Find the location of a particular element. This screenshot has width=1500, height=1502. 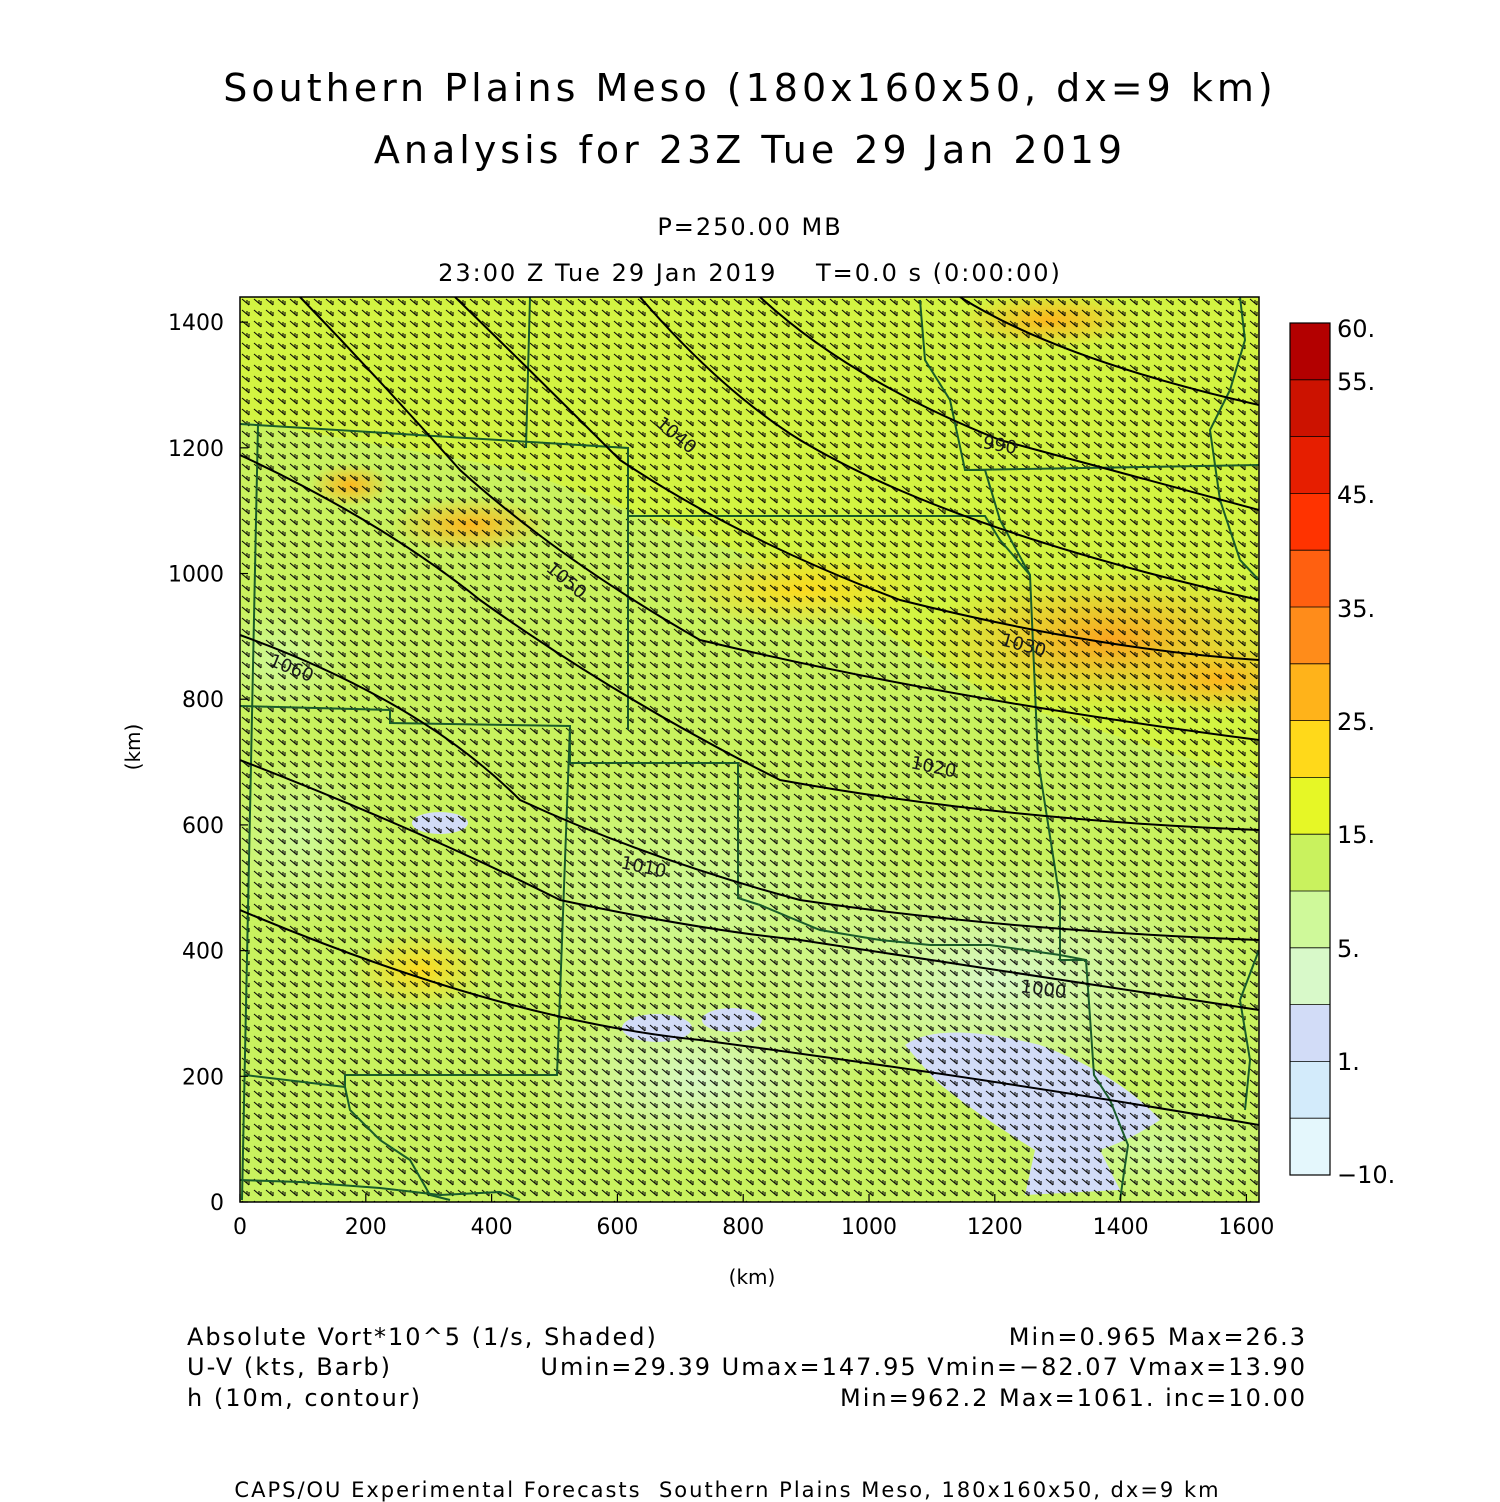

legend-shaded-range: Min=0.965 Max=26.3 is located at coordinates (1157, 1337).